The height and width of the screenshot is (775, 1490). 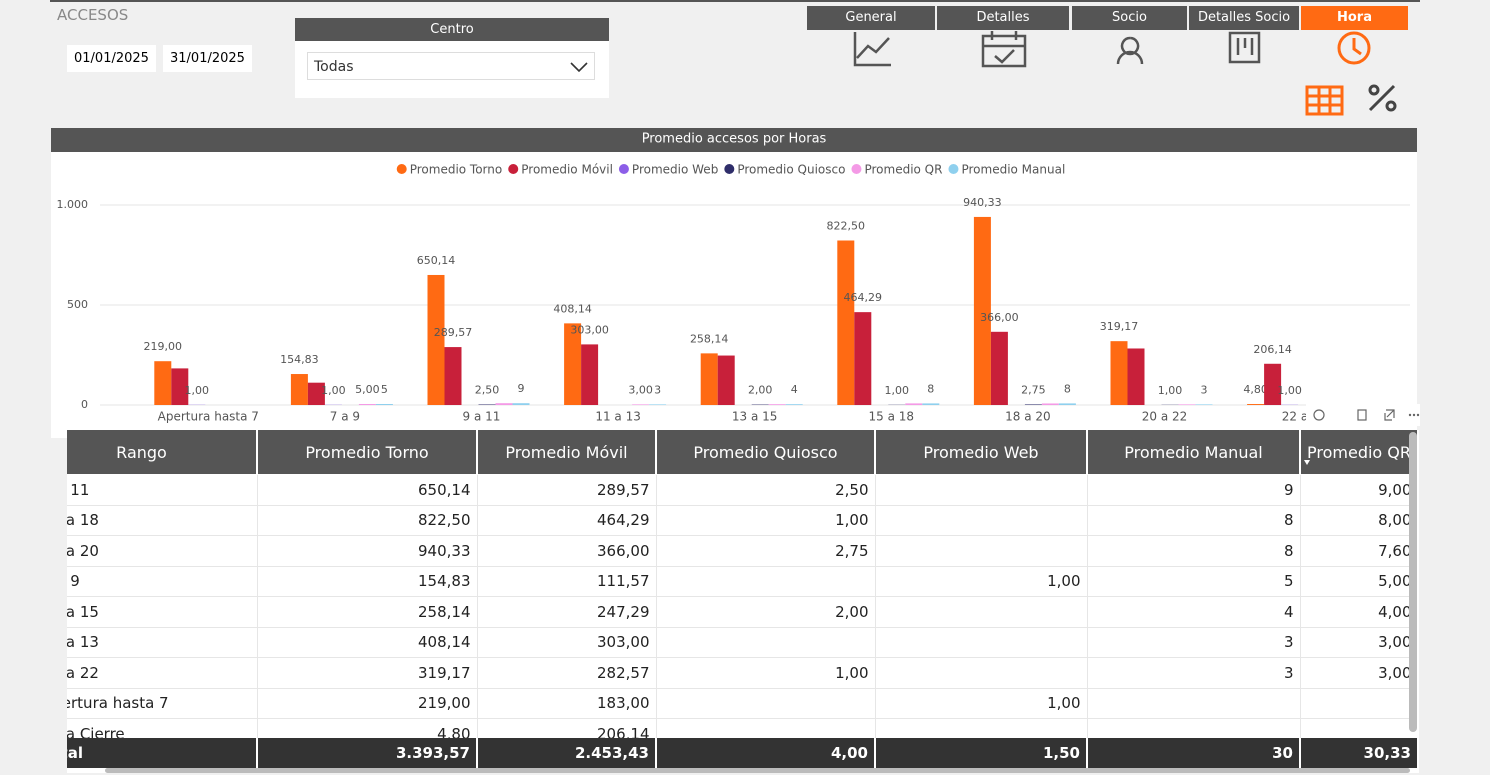 I want to click on x-tick-label: 18 a 20, so click(x=1028, y=417).